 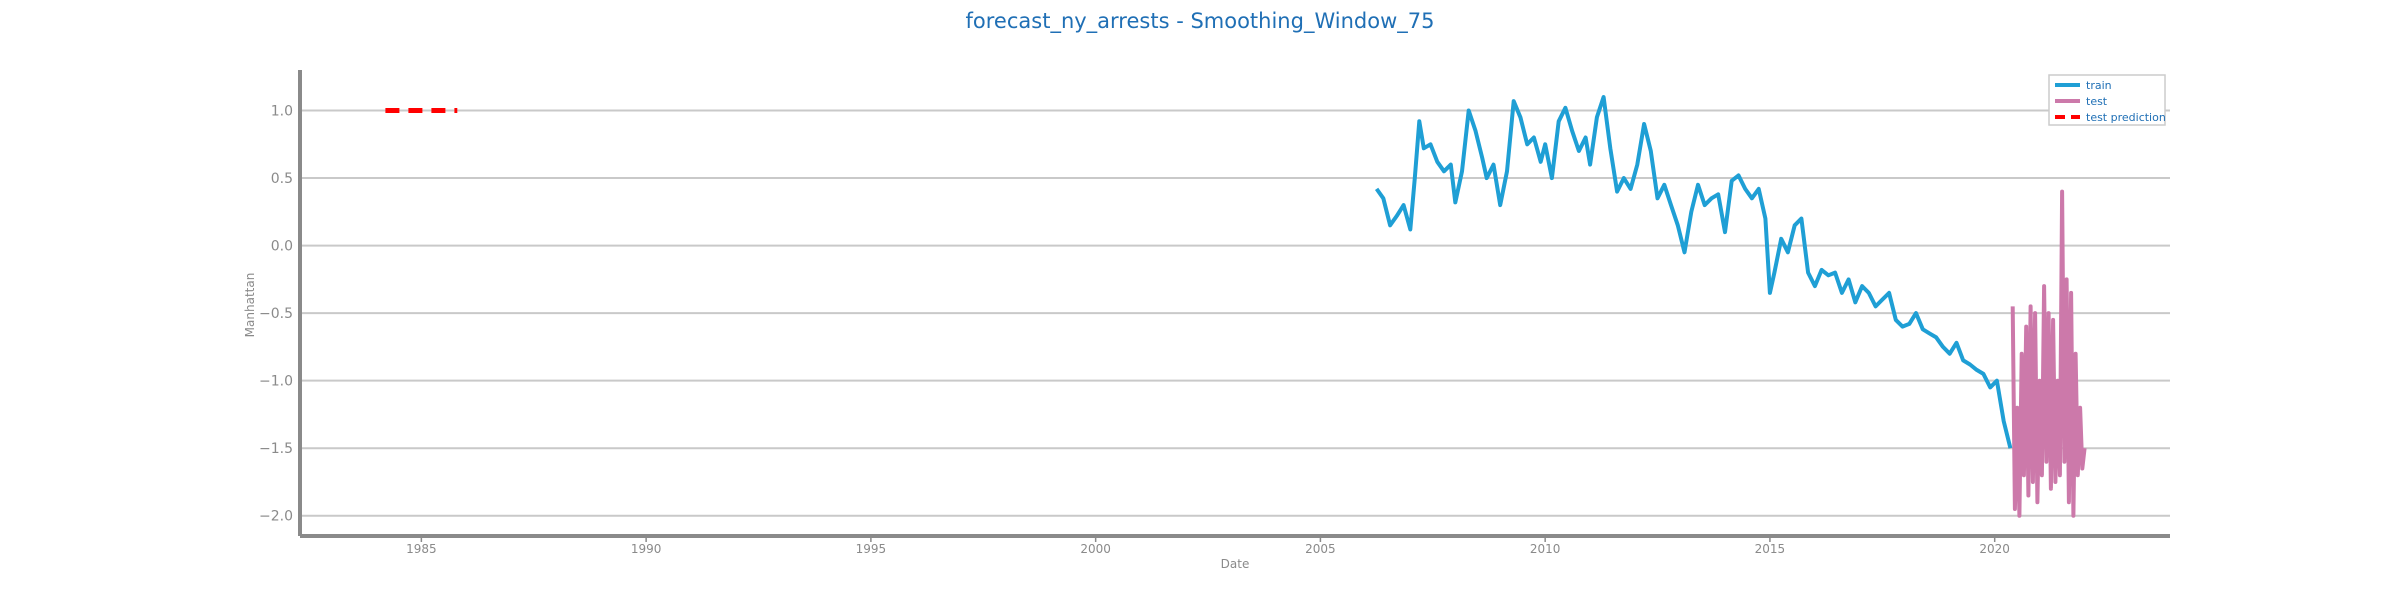 I want to click on x-tick-label: 1995, so click(x=871, y=549).